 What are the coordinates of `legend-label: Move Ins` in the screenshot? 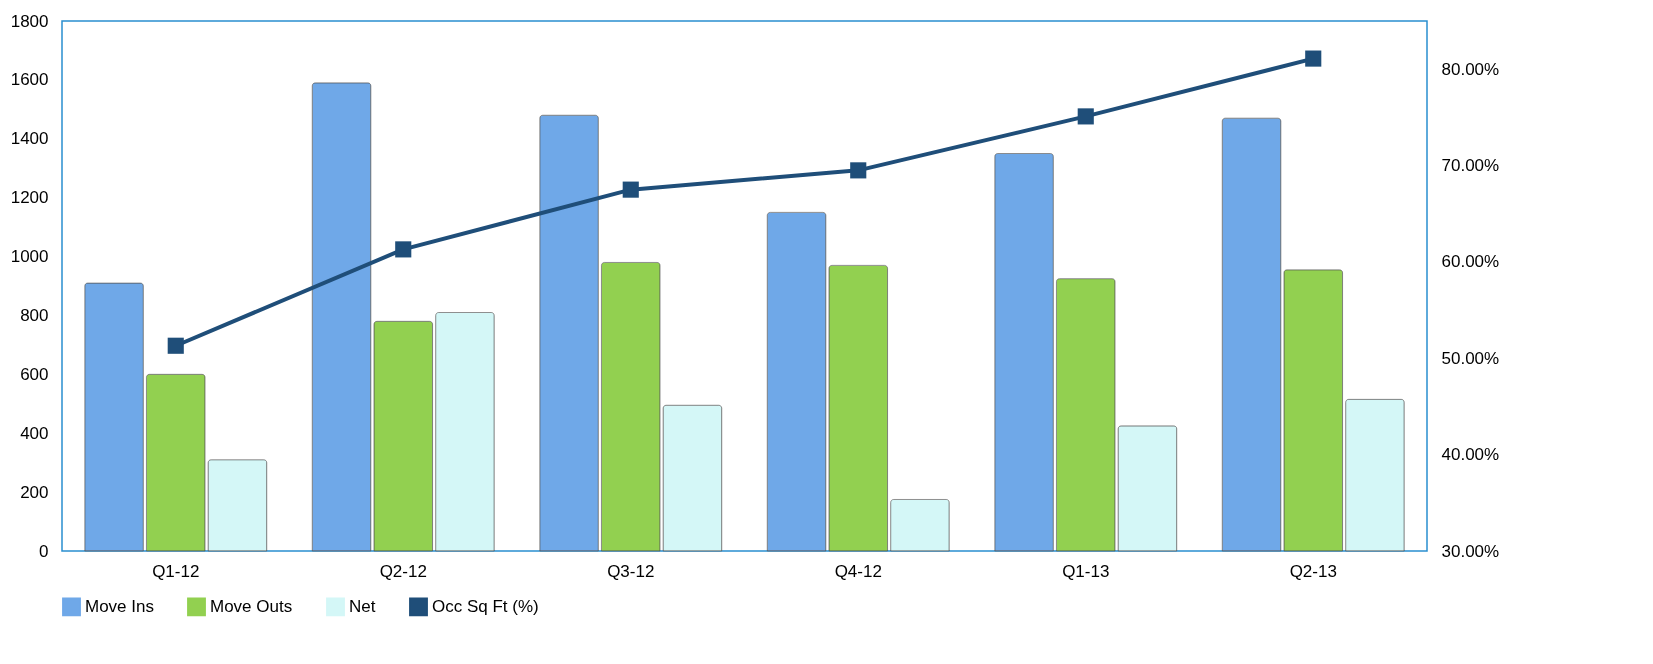 It's located at (119, 606).